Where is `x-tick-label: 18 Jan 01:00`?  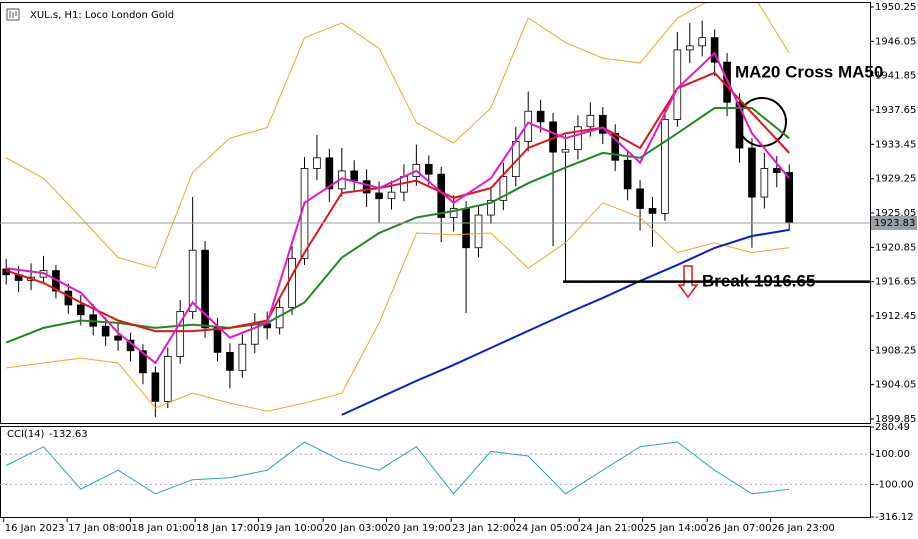 x-tick-label: 18 Jan 01:00 is located at coordinates (163, 528).